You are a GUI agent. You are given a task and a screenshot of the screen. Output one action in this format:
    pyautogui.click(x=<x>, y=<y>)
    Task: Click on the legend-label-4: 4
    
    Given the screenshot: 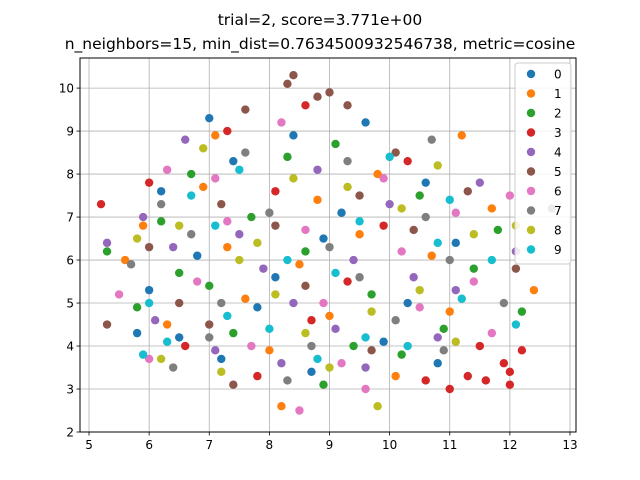 What is the action you would take?
    pyautogui.click(x=558, y=153)
    